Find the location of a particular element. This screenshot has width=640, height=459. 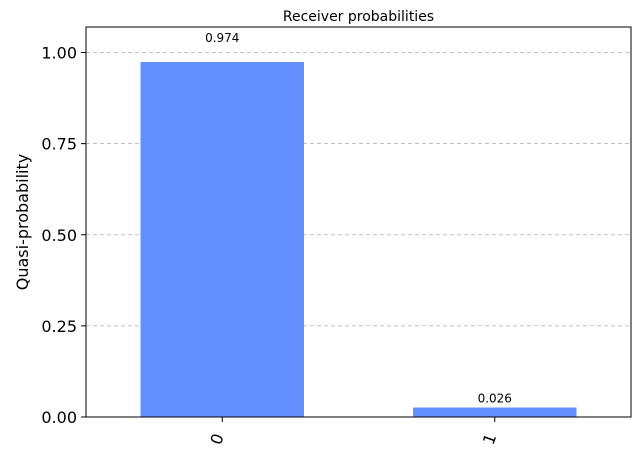

chart-title: Receiver probabilities is located at coordinates (358, 17).